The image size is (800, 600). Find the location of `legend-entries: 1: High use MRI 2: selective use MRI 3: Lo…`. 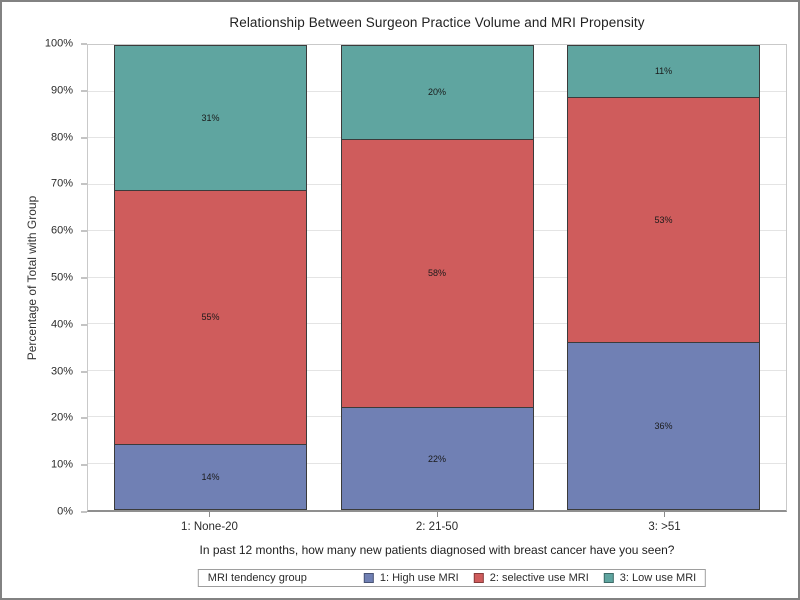

legend-entries: 1: High use MRI 2: selective use MRI 3: Lo… is located at coordinates (530, 578).